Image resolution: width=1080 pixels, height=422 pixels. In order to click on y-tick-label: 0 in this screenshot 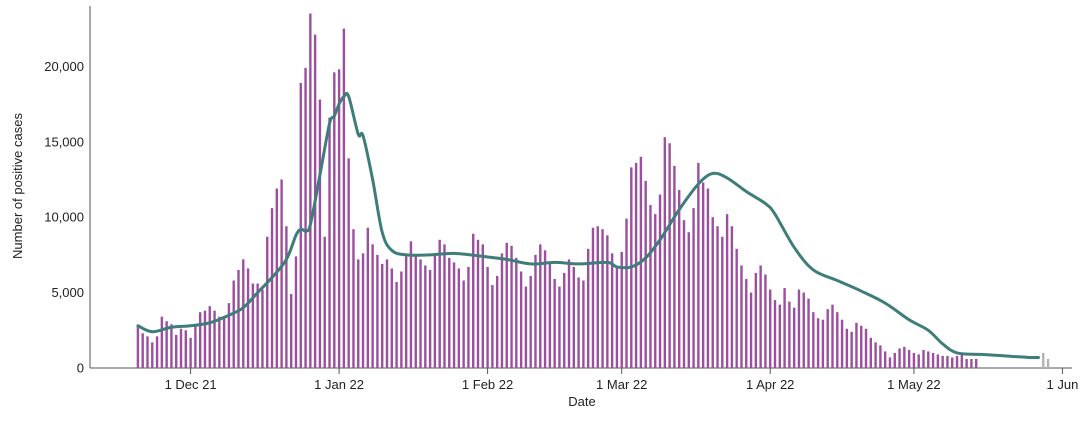, I will do `click(80, 368)`.